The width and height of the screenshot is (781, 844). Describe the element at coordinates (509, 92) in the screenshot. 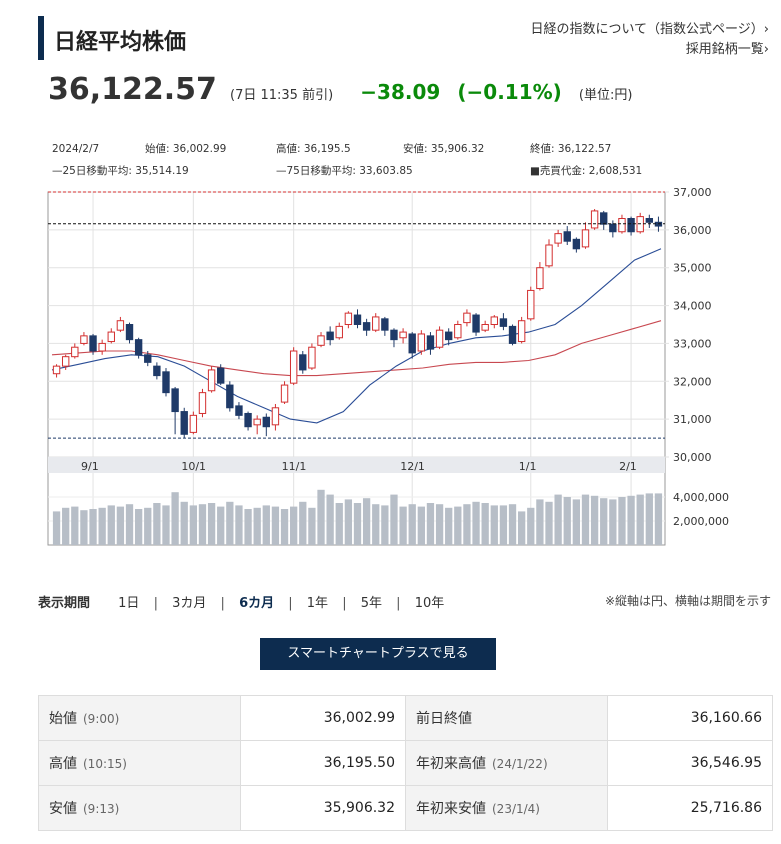

I see `price-change-percent: (−0.11%)` at that location.